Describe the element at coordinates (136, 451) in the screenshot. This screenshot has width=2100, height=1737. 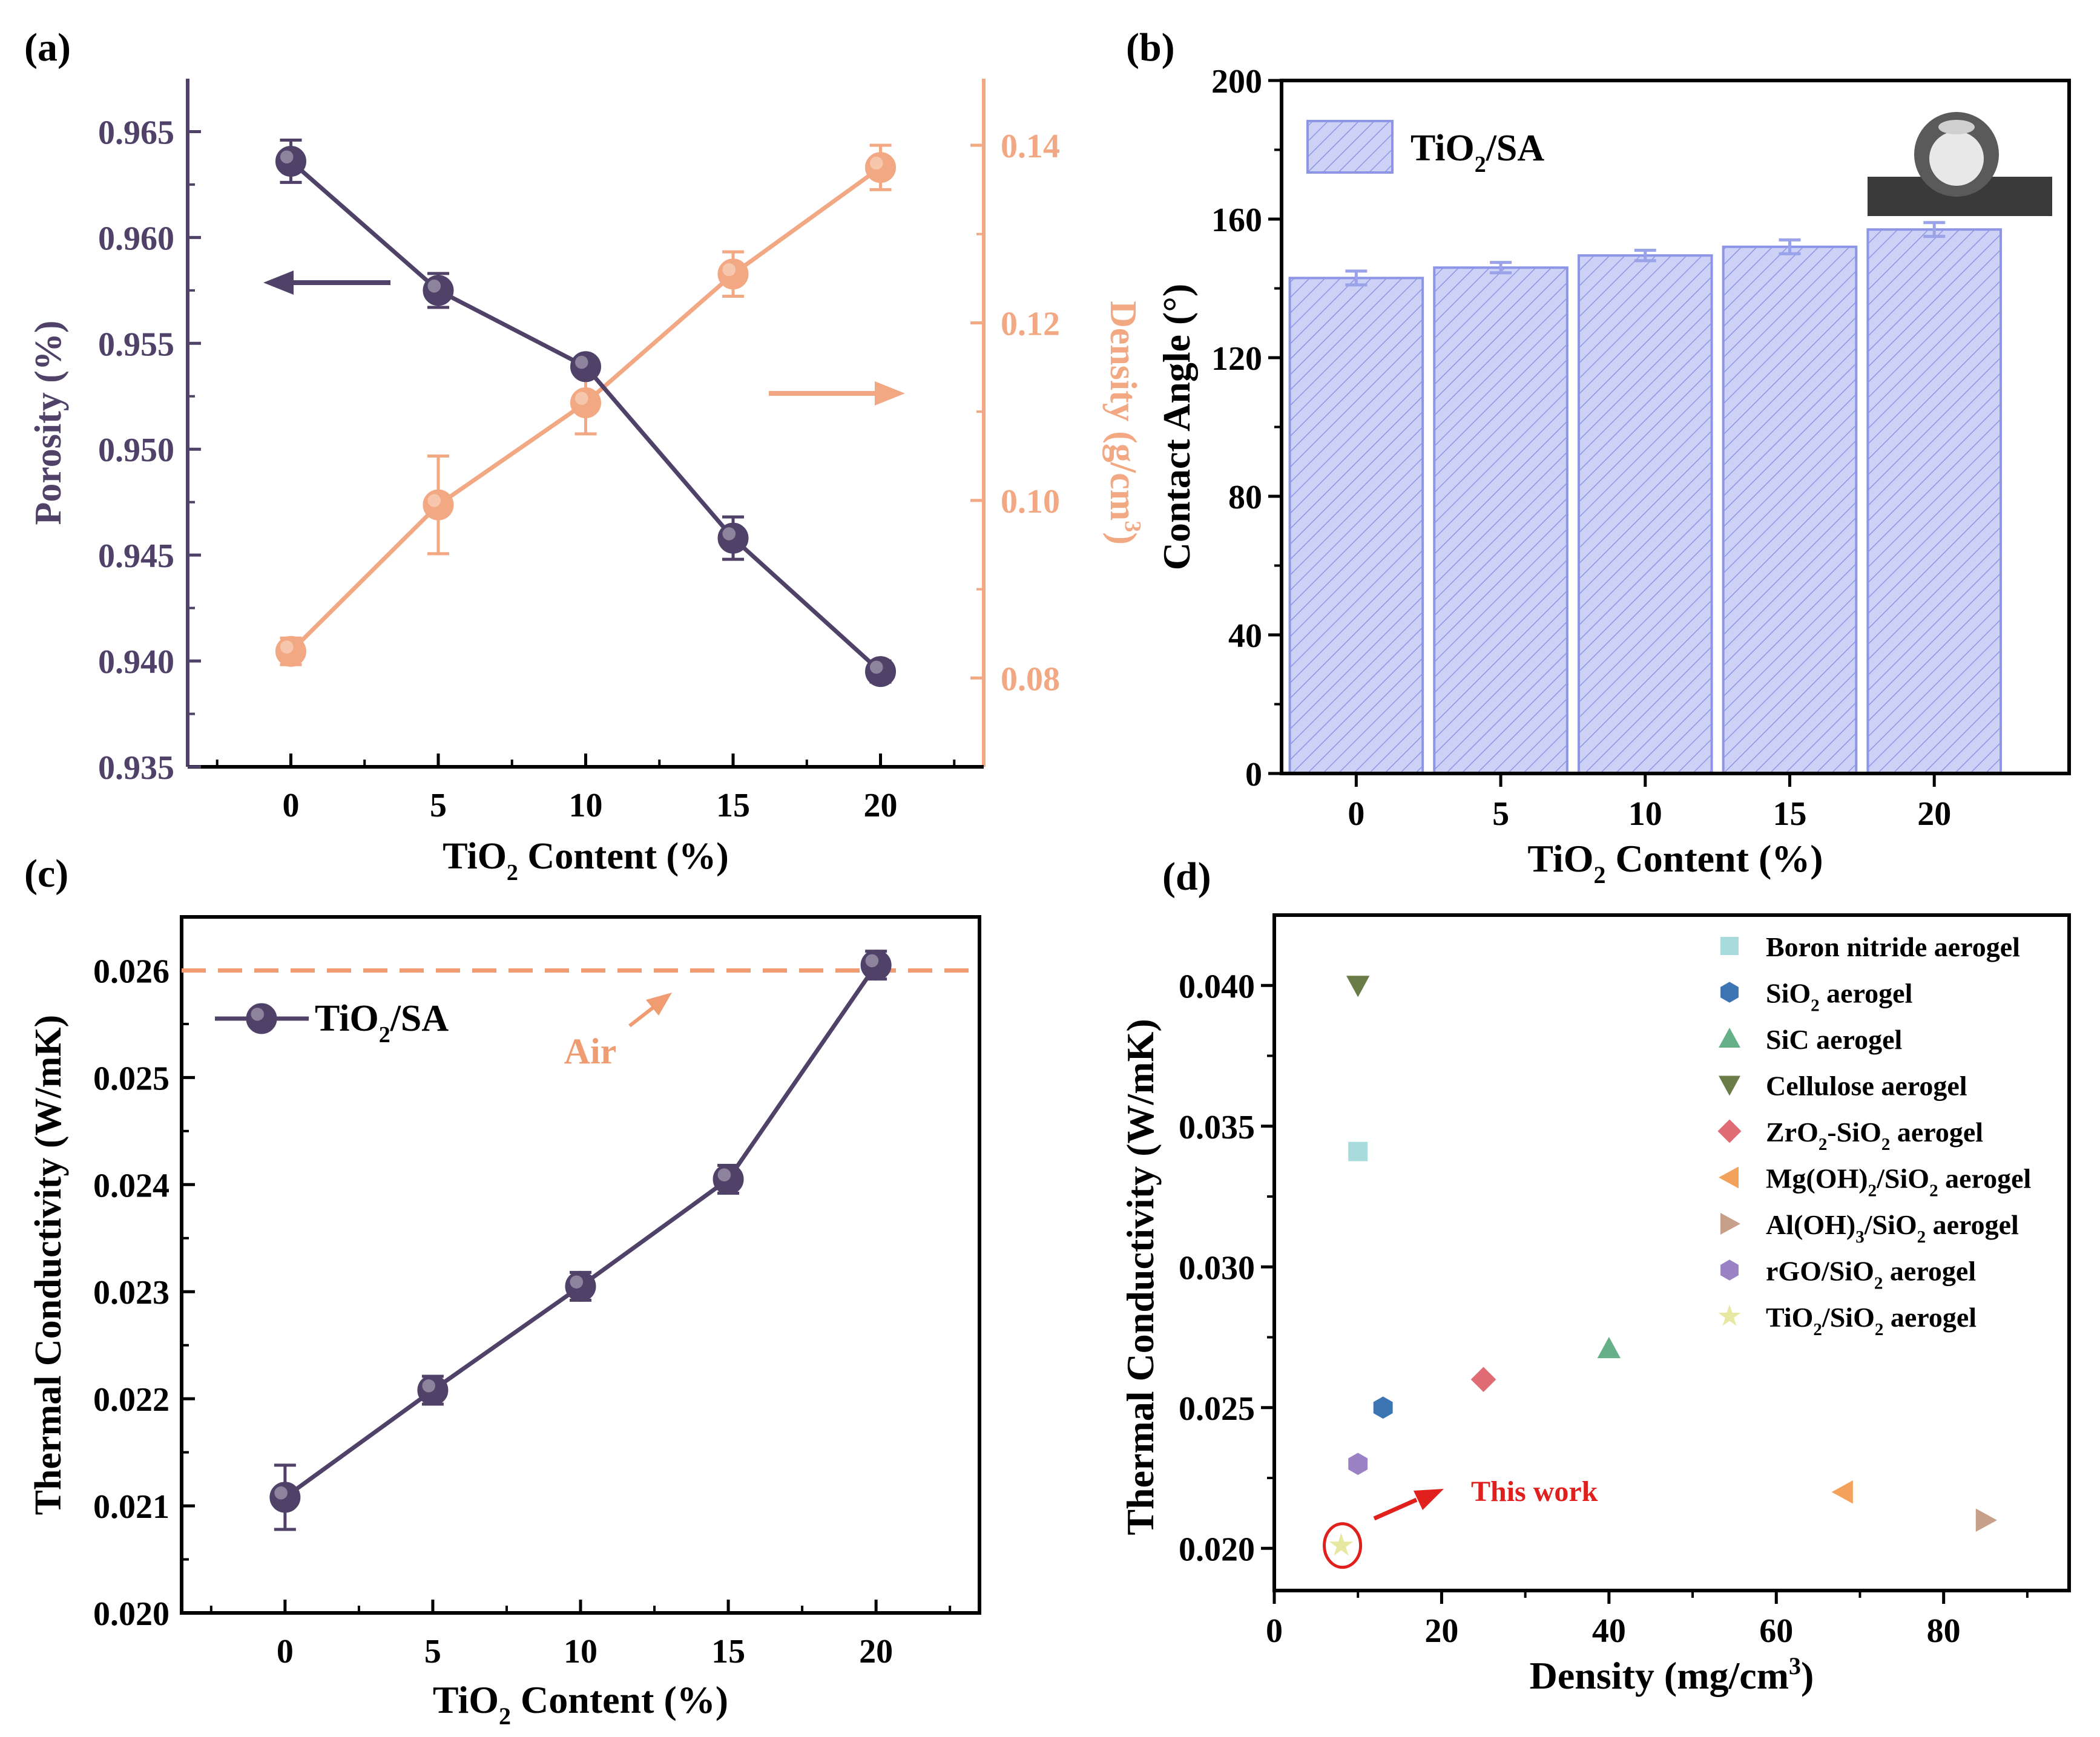
I see `a-ytick-label: 0.950` at that location.